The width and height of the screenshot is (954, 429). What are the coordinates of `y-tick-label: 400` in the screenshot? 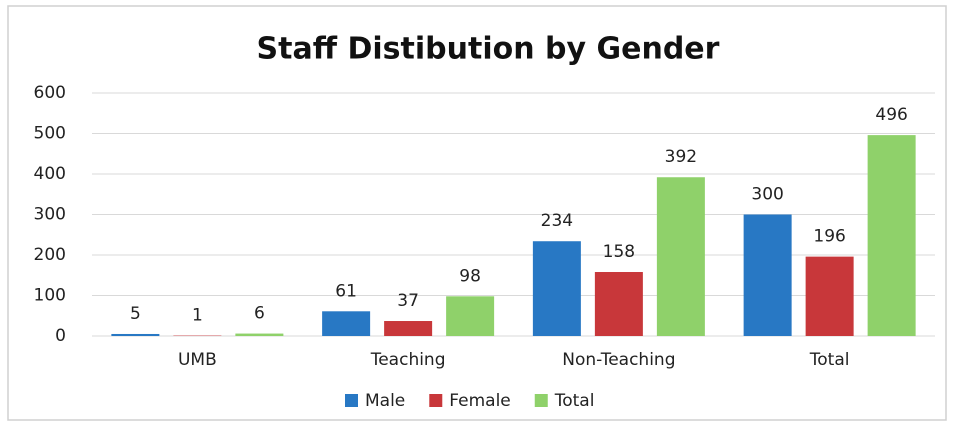 It's located at (50, 174).